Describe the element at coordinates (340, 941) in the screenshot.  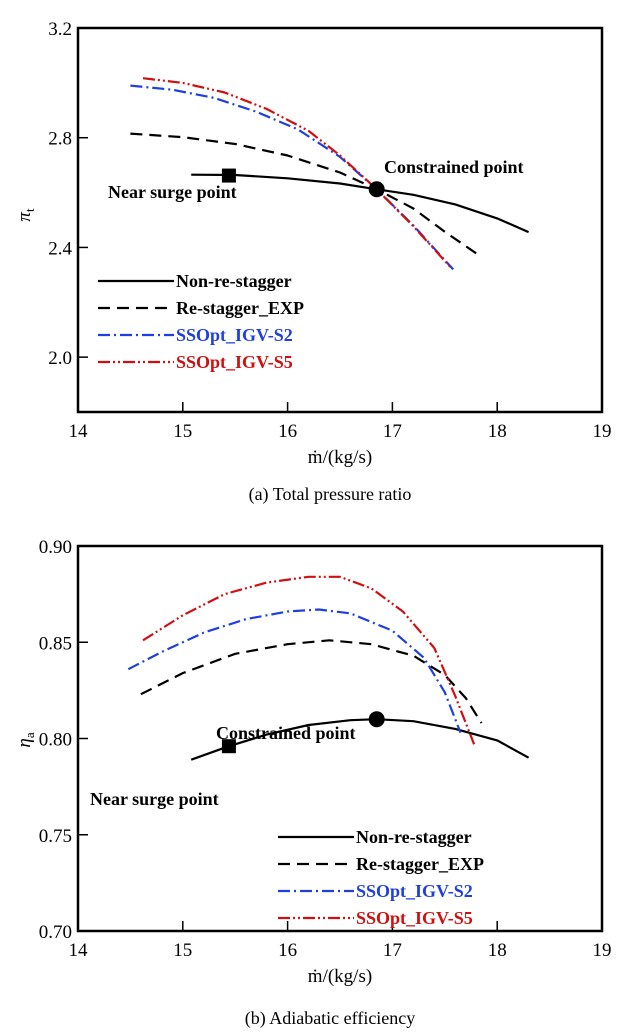
I see `x-axis-ticks-b: 14 15 16 17 18 19` at that location.